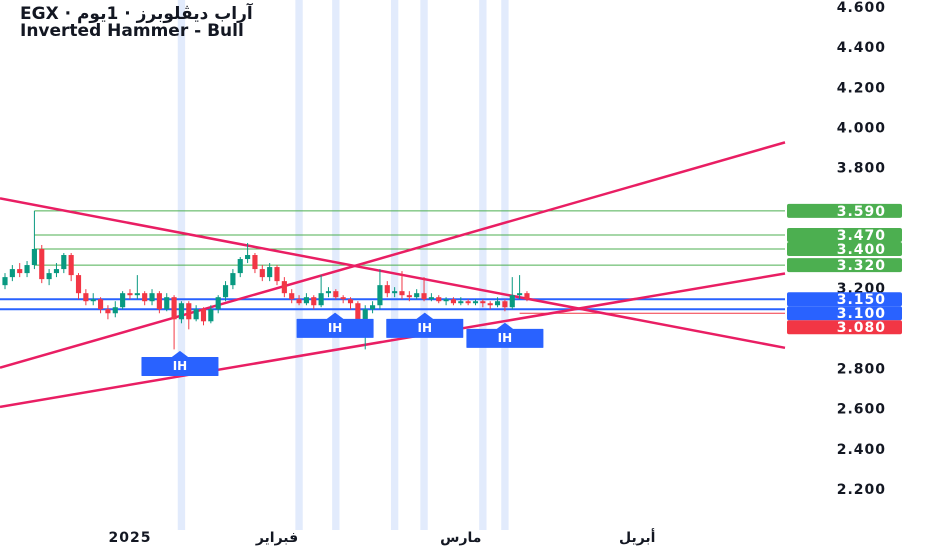  Describe the element at coordinates (137, 13) in the screenshot. I see `chart-title: EGX · آراب ديڤلوبرز · 1يوم` at that location.